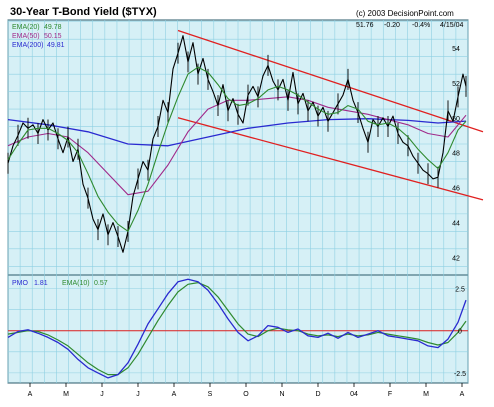 The width and height of the screenshot is (494, 407). Describe the element at coordinates (456, 49) in the screenshot. I see `y-tick-label: 54` at that location.